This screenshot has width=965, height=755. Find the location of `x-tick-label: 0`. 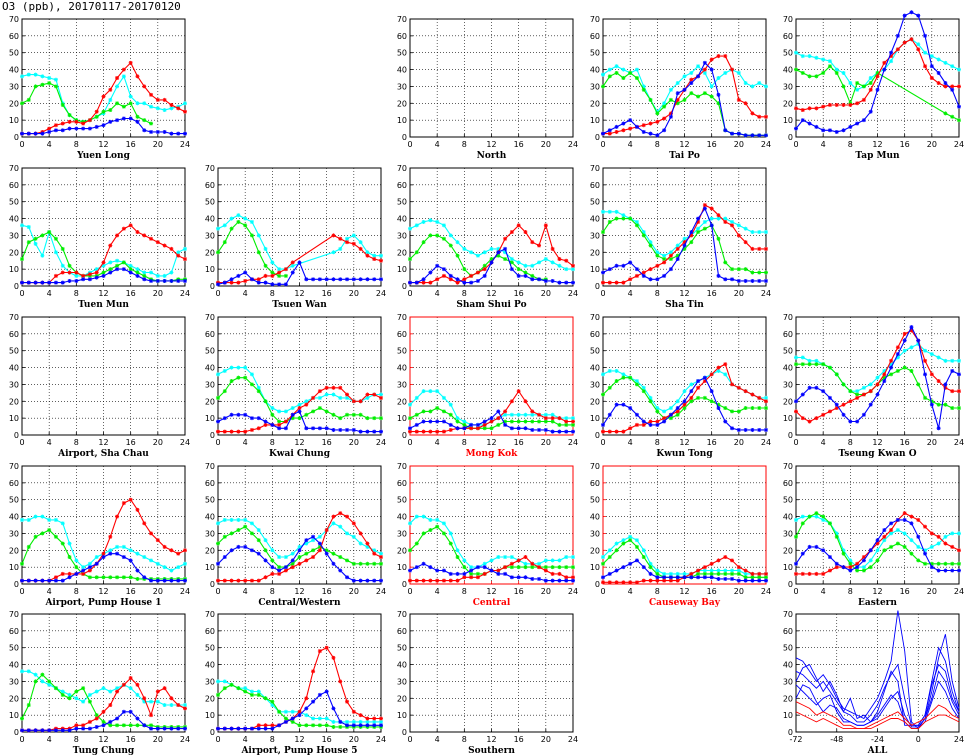

x-tick-label: 0 is located at coordinates (21, 442).